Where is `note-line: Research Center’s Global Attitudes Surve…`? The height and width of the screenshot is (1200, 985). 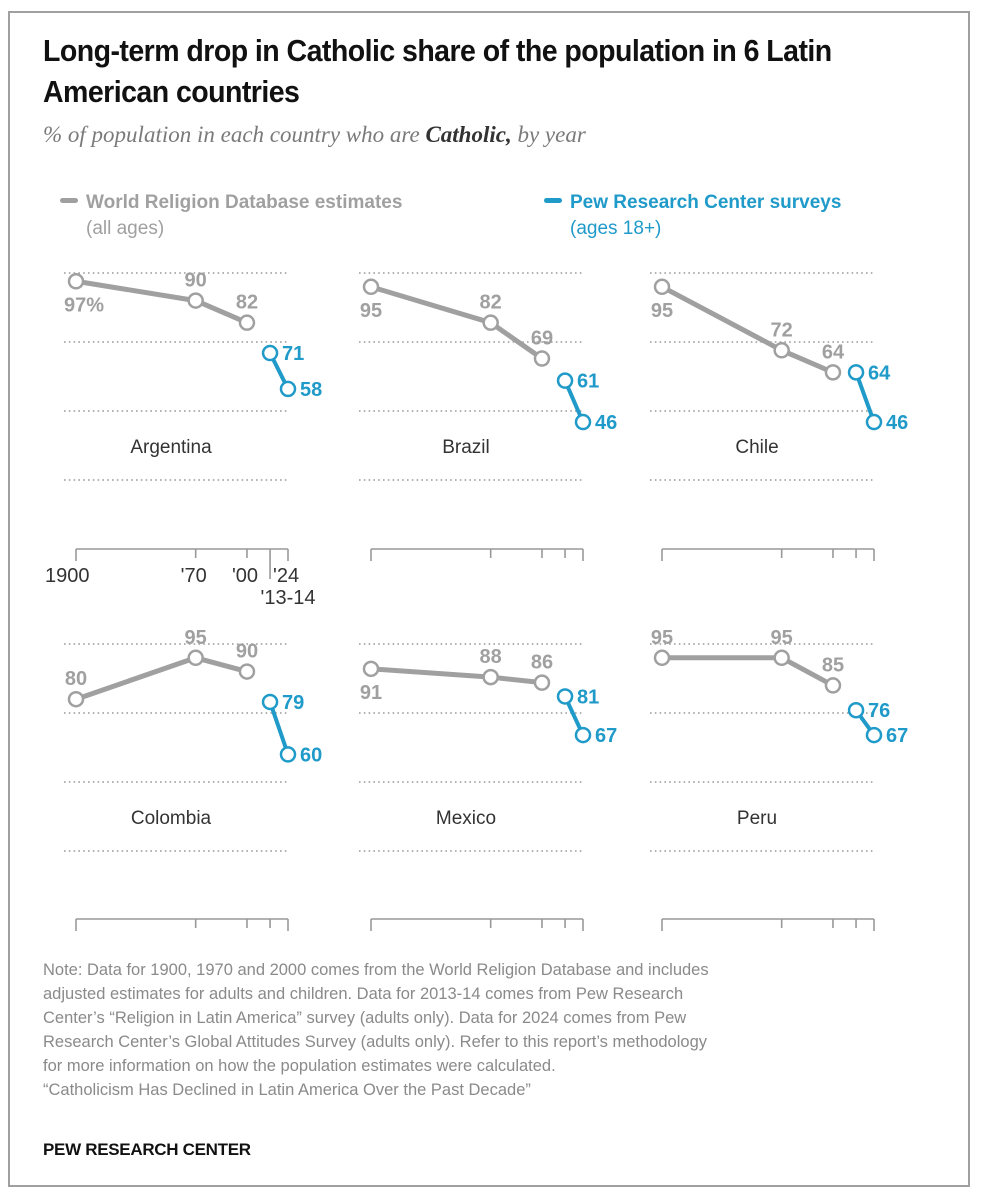
note-line: Research Center’s Global Attitudes Surve… is located at coordinates (375, 1042).